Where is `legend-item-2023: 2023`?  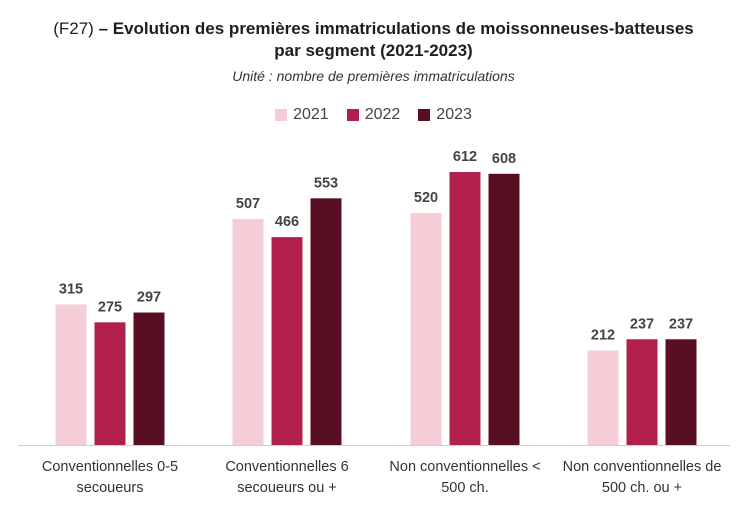
legend-item-2023: 2023 is located at coordinates (445, 115).